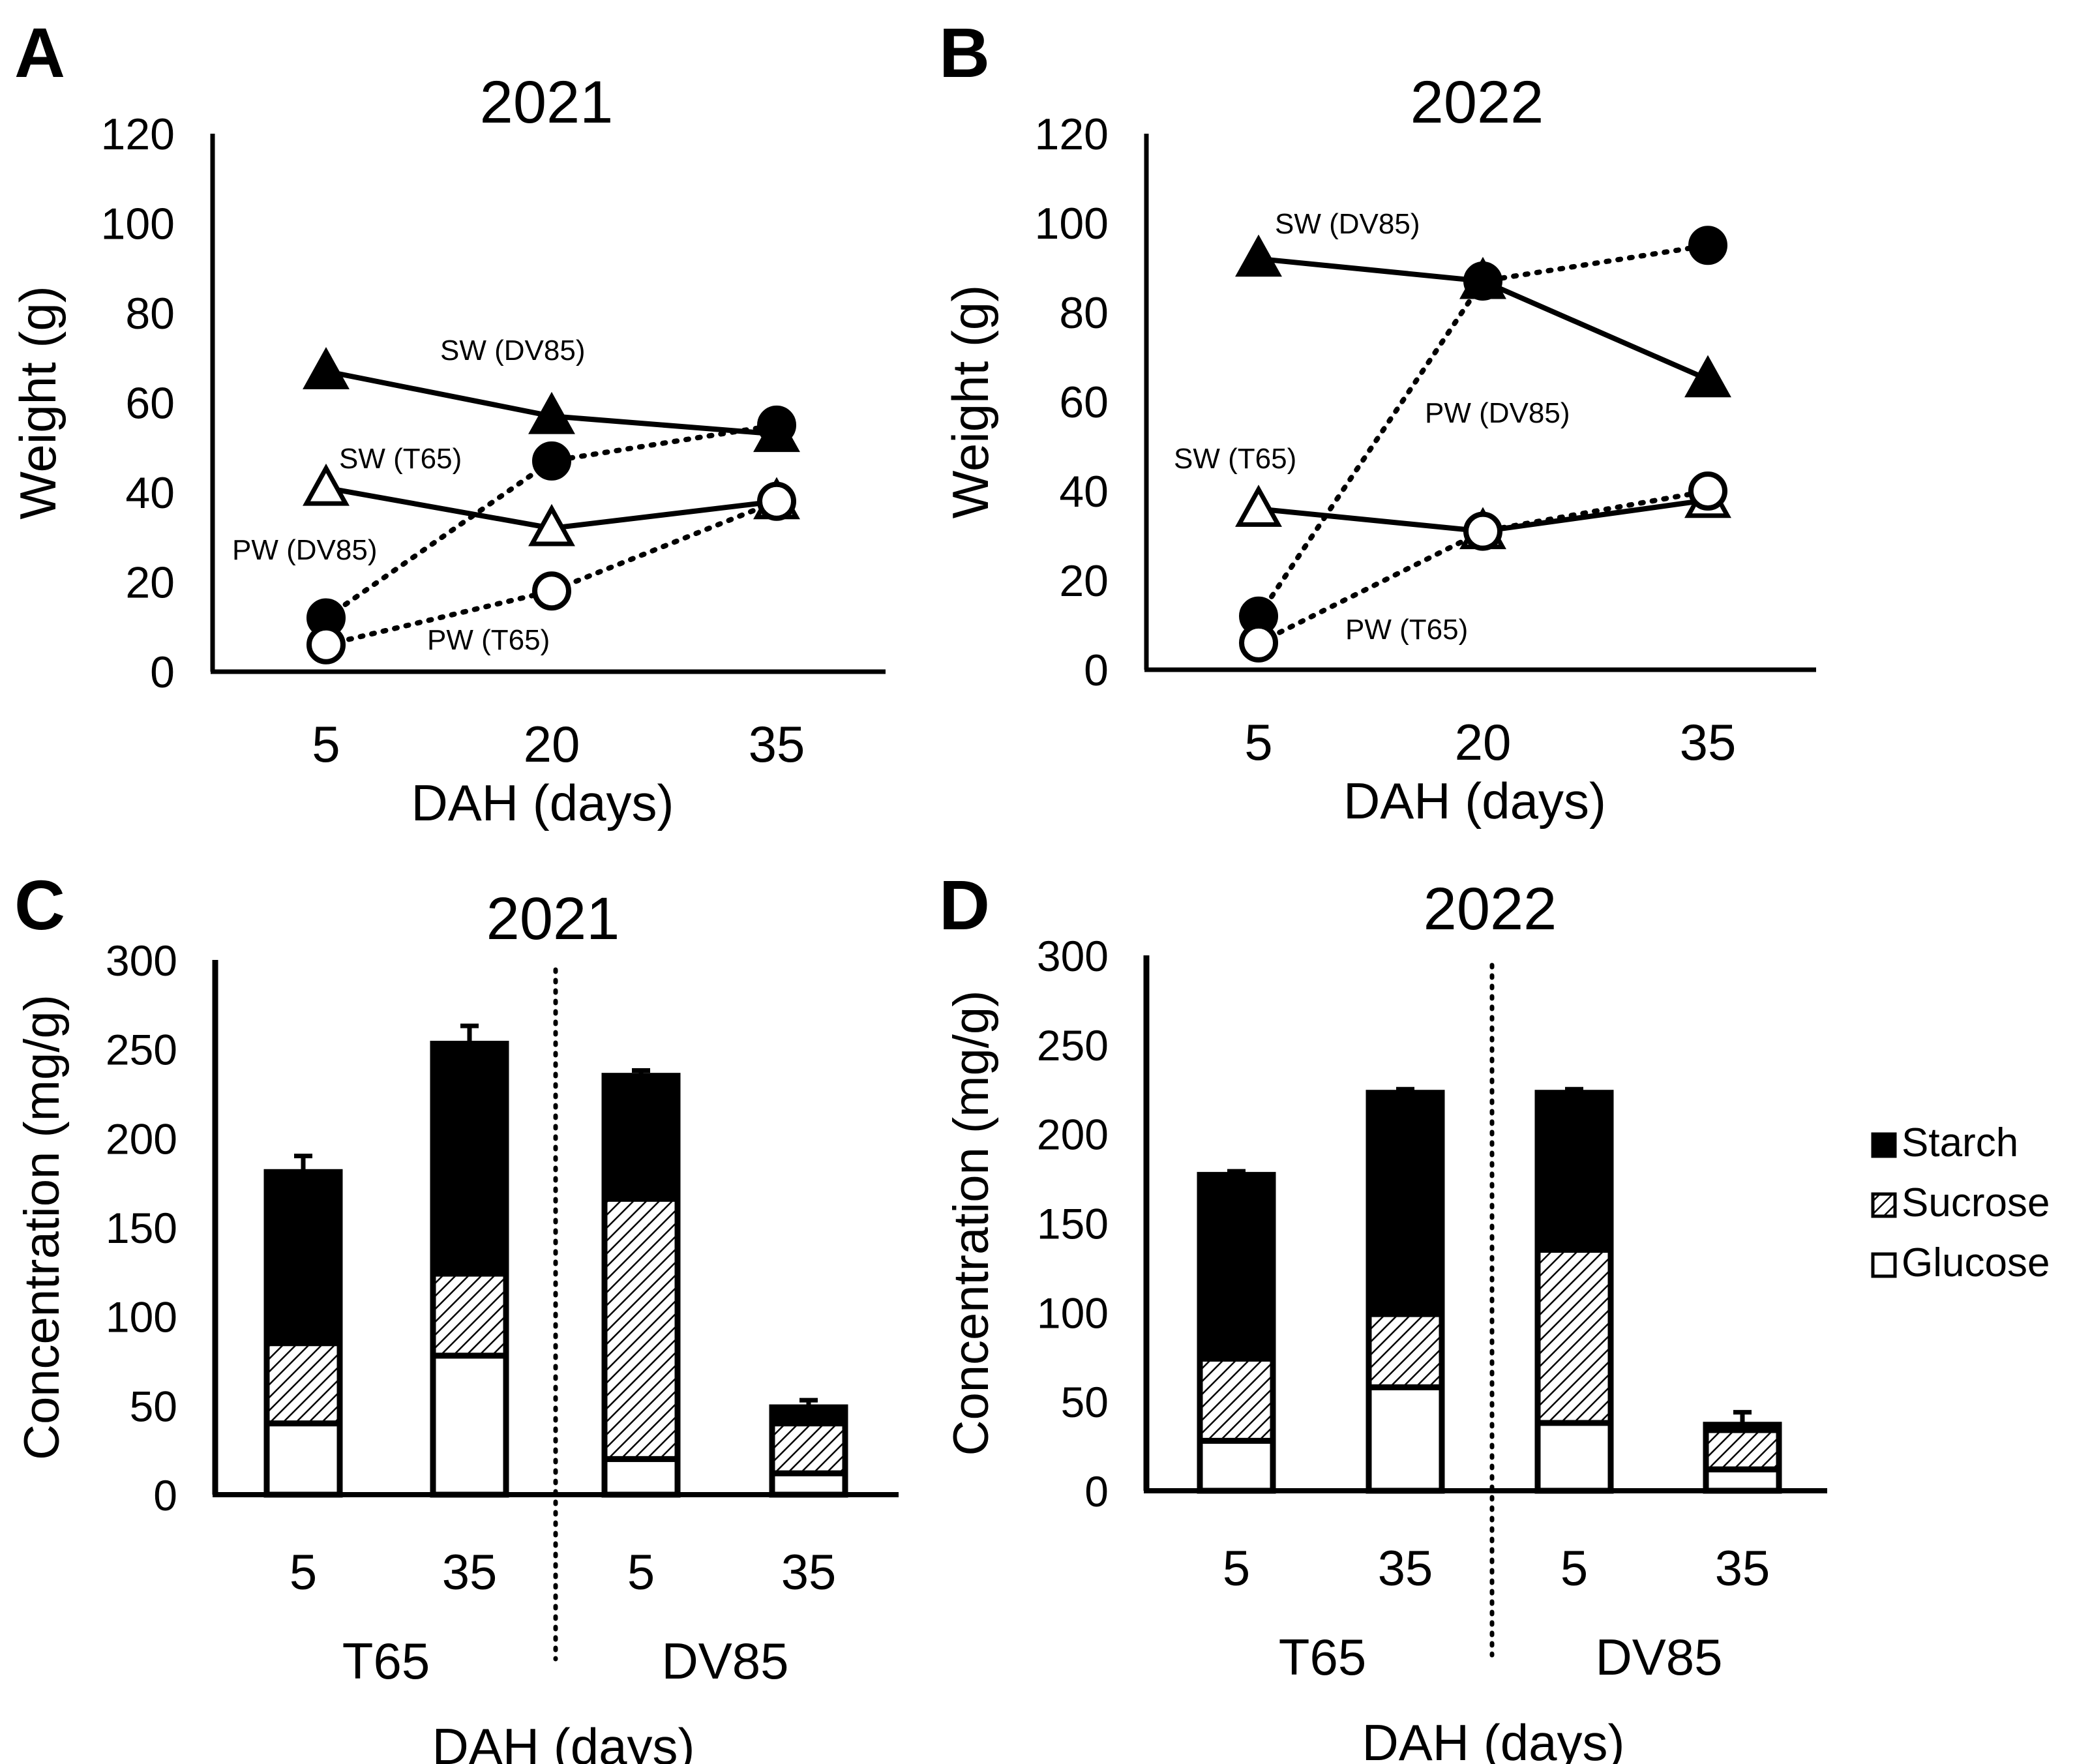  Describe the element at coordinates (964, 904) in the screenshot. I see `panel-letter: D` at that location.